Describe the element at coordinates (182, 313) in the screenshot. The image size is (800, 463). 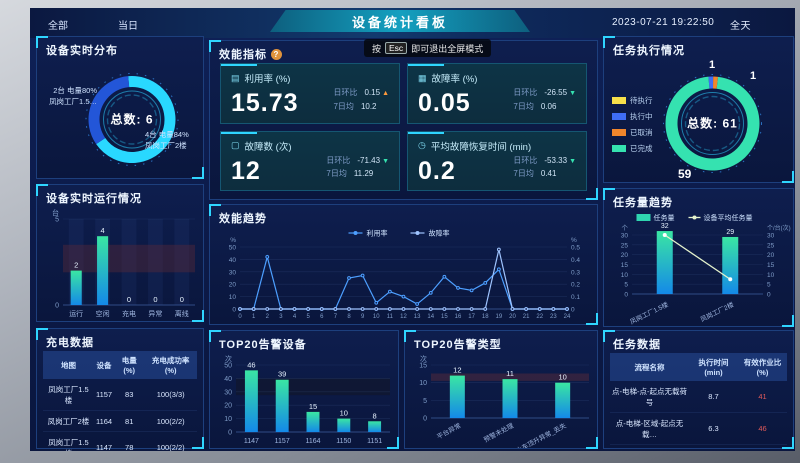
I see `svg-text: 离线` at that location.